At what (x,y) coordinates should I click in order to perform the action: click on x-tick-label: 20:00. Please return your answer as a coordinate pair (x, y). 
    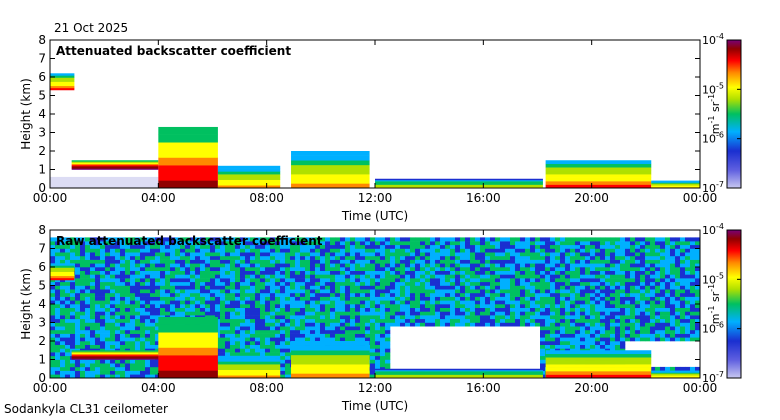
    Looking at the image, I should click on (591, 388).